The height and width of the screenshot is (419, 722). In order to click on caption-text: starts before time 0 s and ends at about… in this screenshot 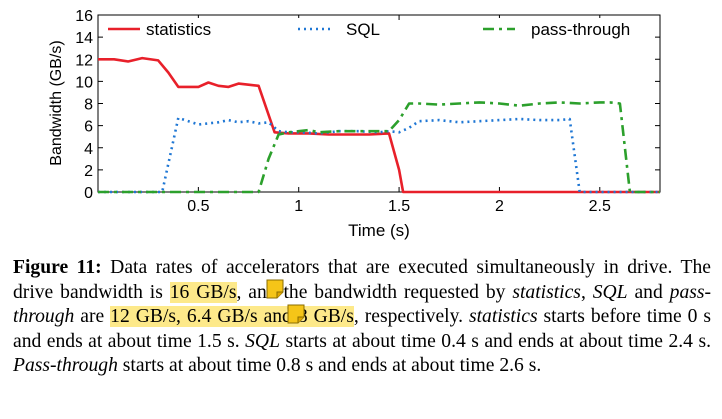, I will do `click(362, 329)`.